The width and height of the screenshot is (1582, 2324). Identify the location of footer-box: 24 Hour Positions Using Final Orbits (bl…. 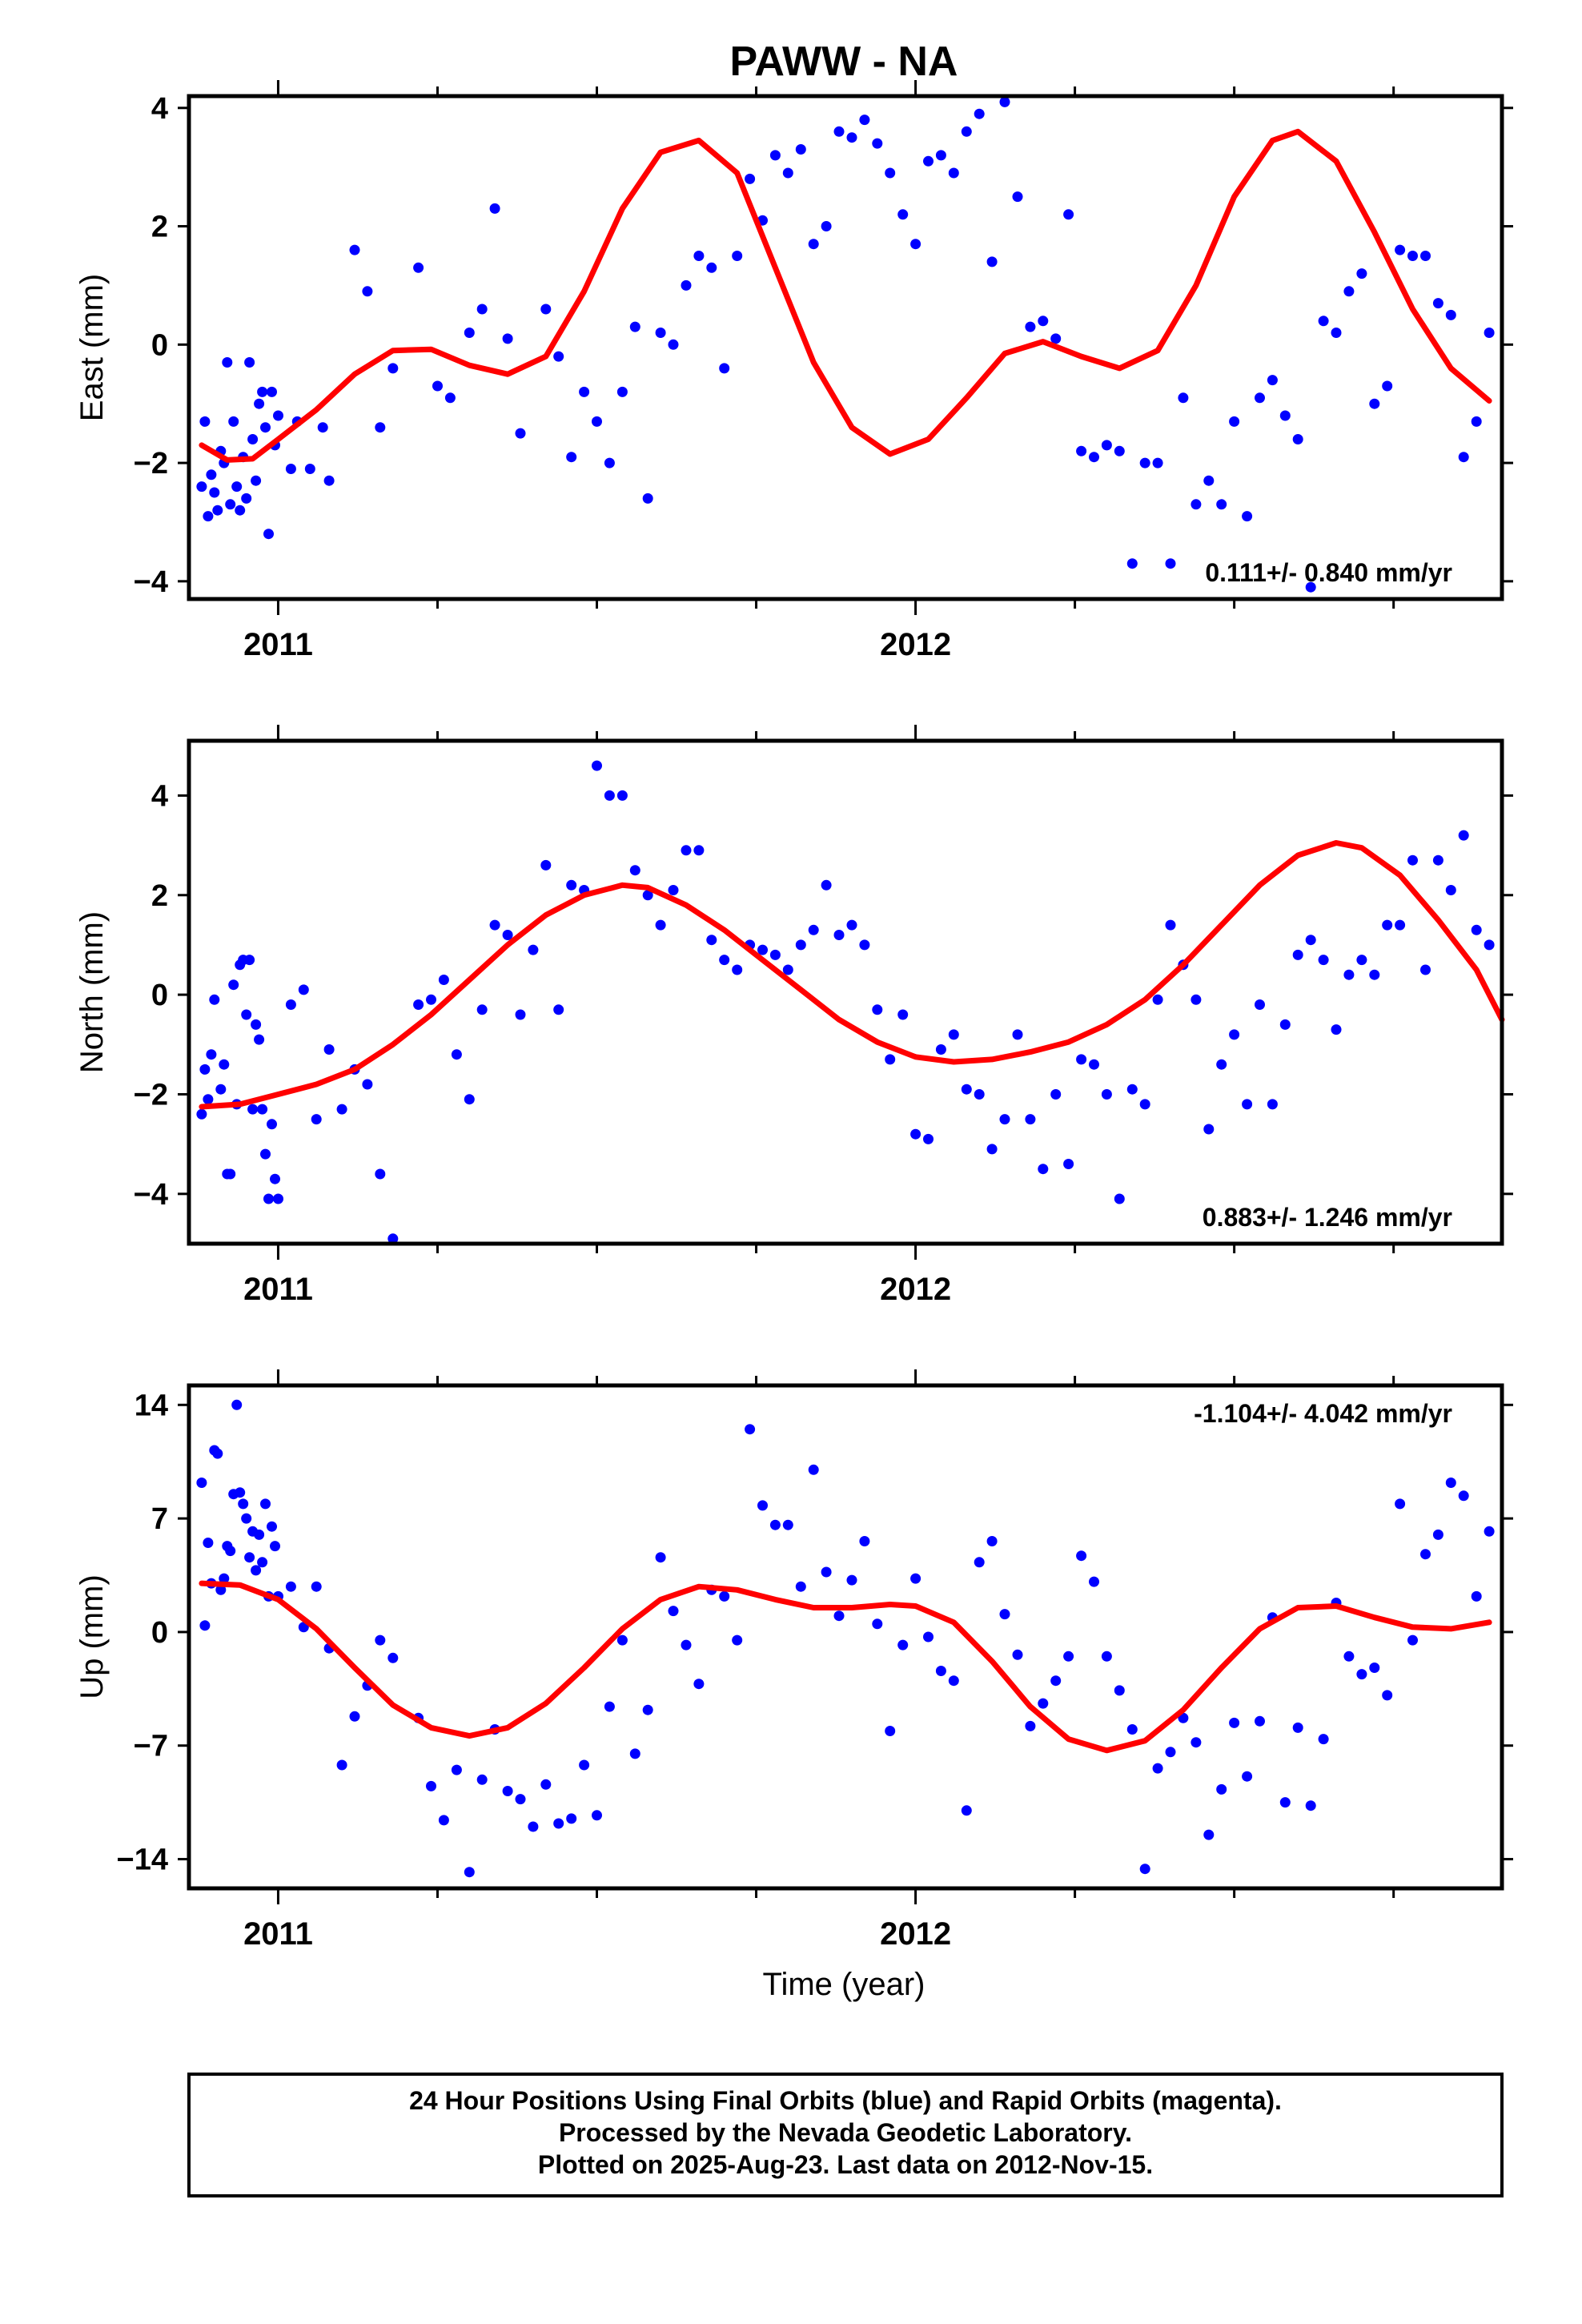
(846, 2135).